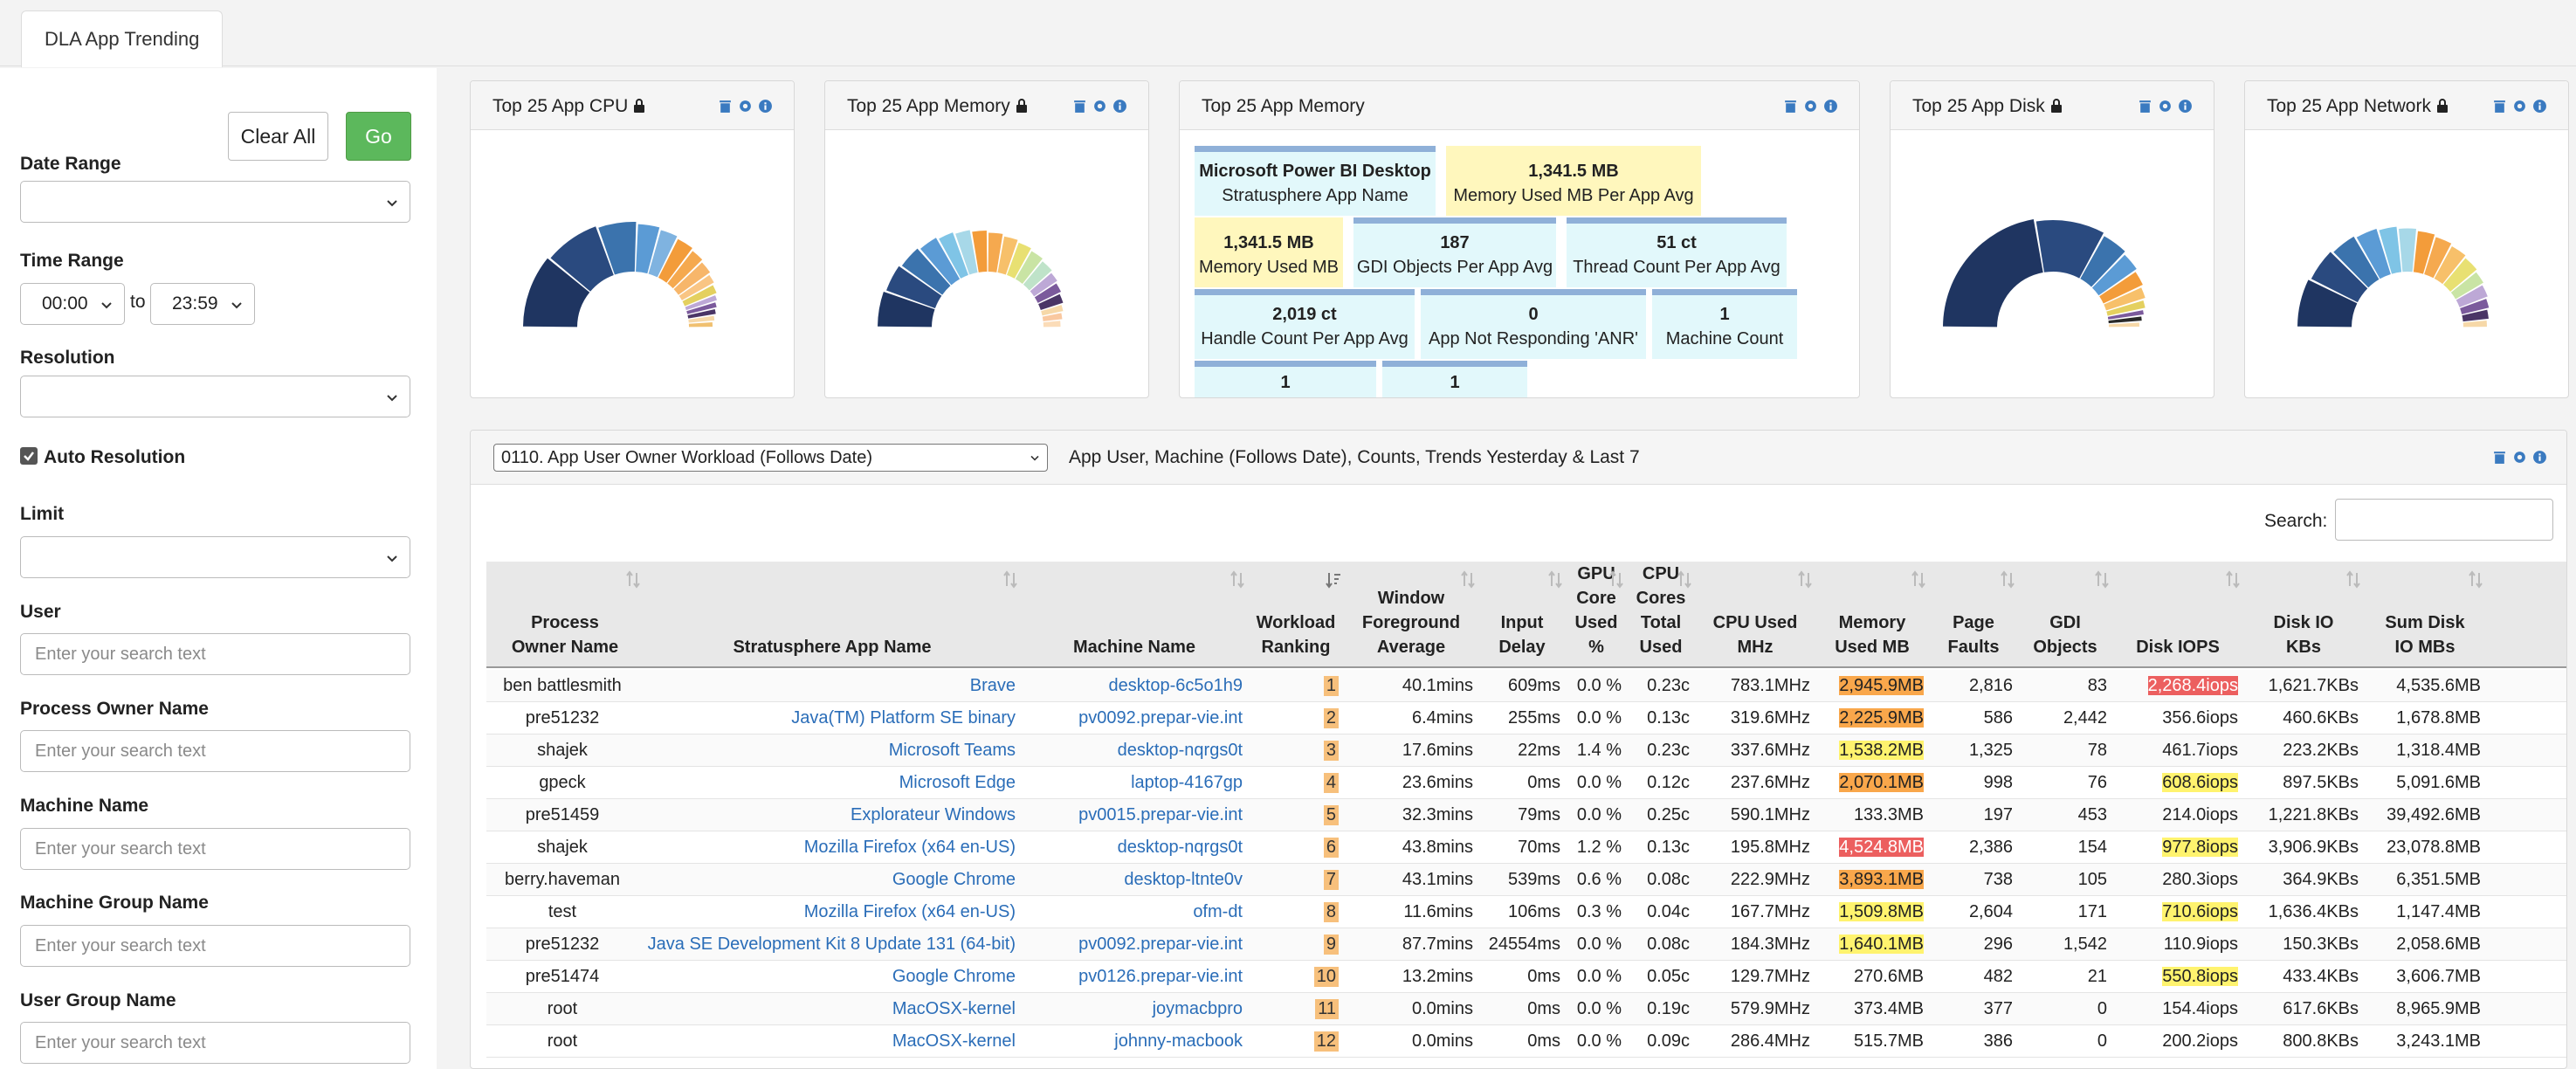  Describe the element at coordinates (1187, 783) in the screenshot. I see `cell-value: laptop-4167gp` at that location.